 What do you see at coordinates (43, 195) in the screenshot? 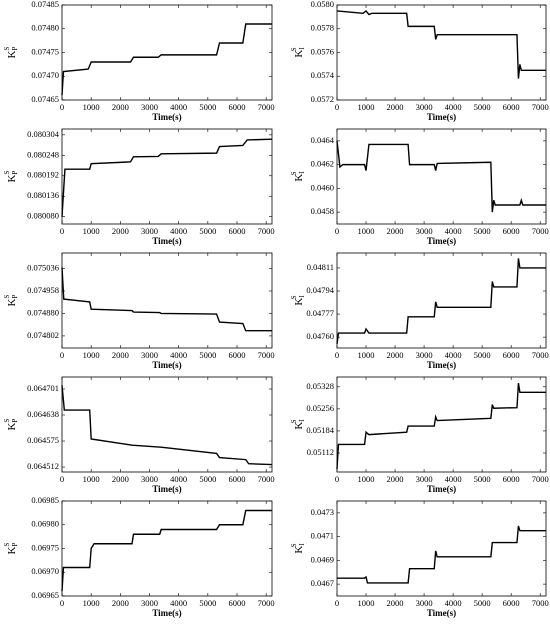
I see `y-tick-label: 0.080136` at bounding box center [43, 195].